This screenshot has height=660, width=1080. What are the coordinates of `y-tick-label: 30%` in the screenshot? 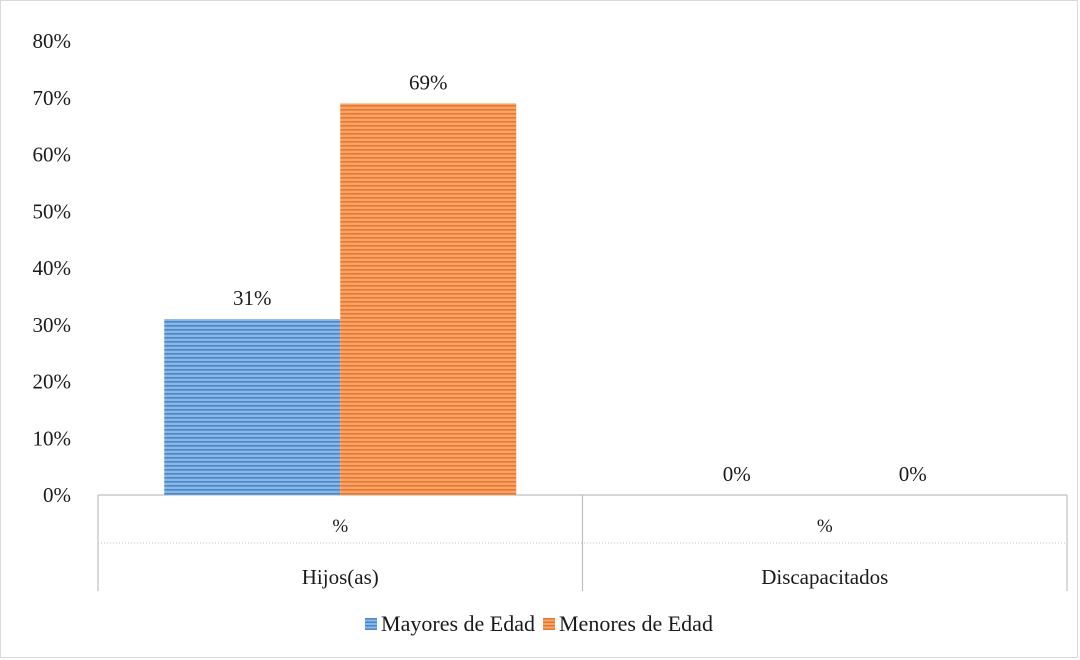 It's located at (52, 325).